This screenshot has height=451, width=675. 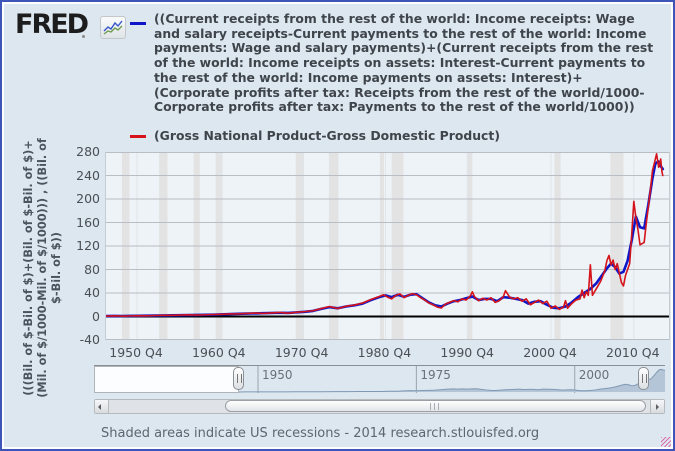 I want to click on mini-area-outline, so click(x=452, y=380).